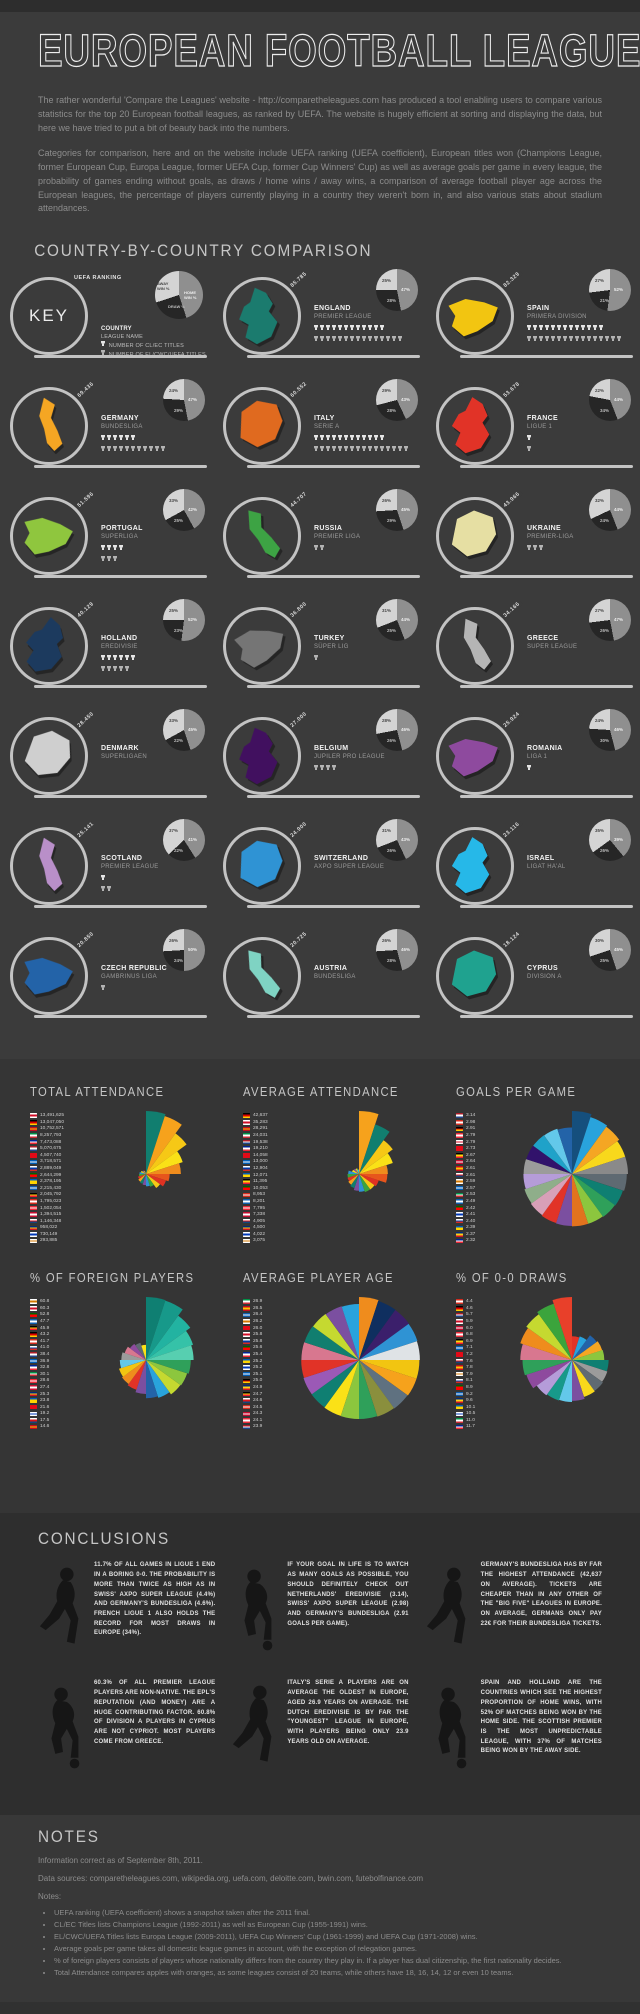 This screenshot has height=2014, width=640. What do you see at coordinates (268, 1175) in the screenshot?
I see `legend-row-ukr: 12,071` at bounding box center [268, 1175].